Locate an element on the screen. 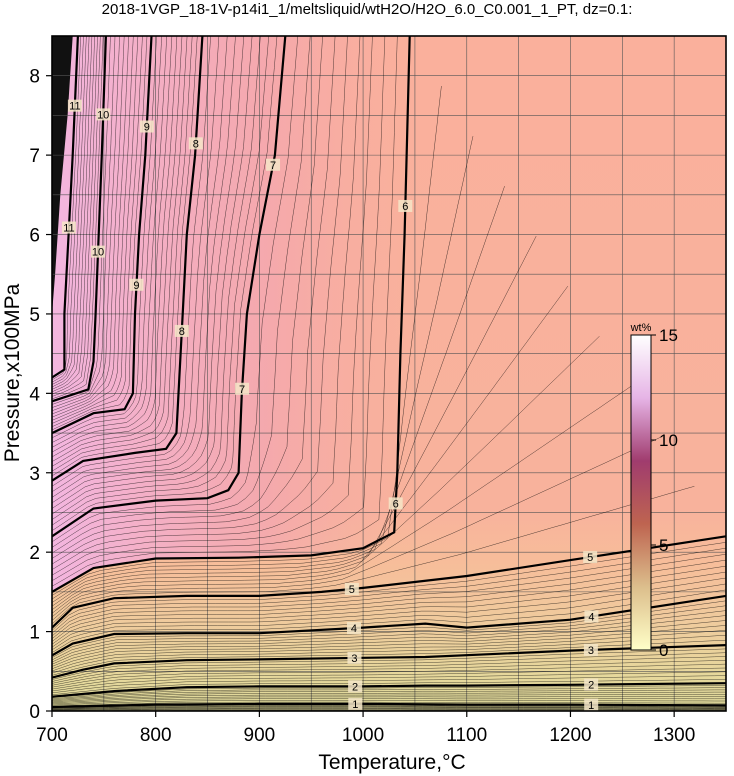 The image size is (734, 776). colorbar-bar is located at coordinates (641, 492).